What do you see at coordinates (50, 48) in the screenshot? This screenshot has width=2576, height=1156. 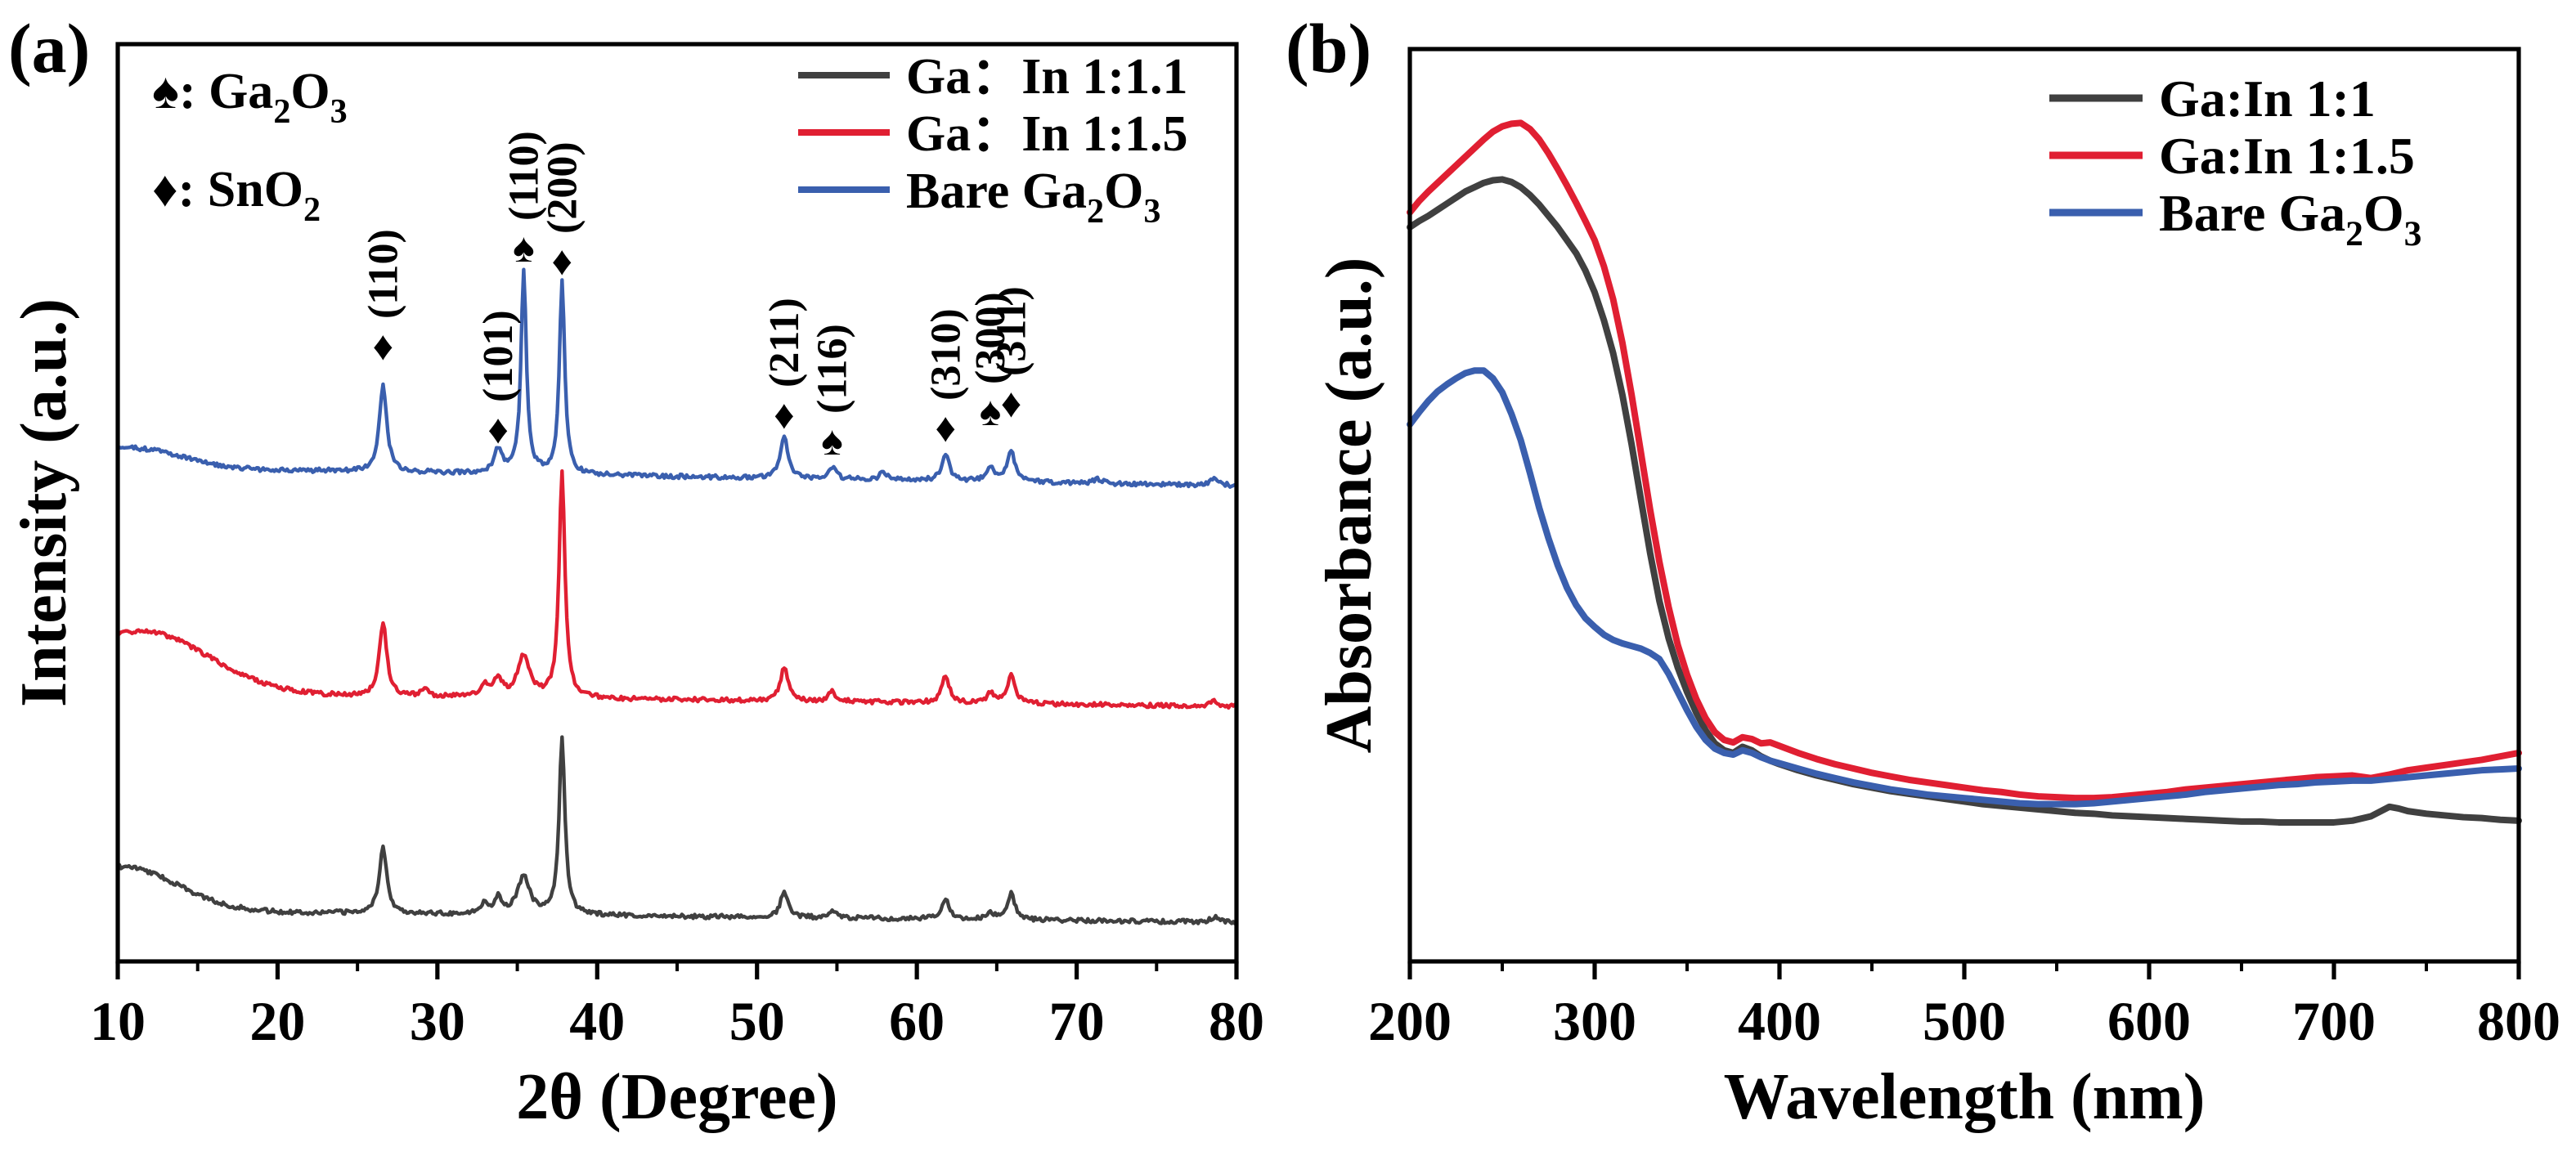 I see `panel-a-label: (a)` at bounding box center [50, 48].